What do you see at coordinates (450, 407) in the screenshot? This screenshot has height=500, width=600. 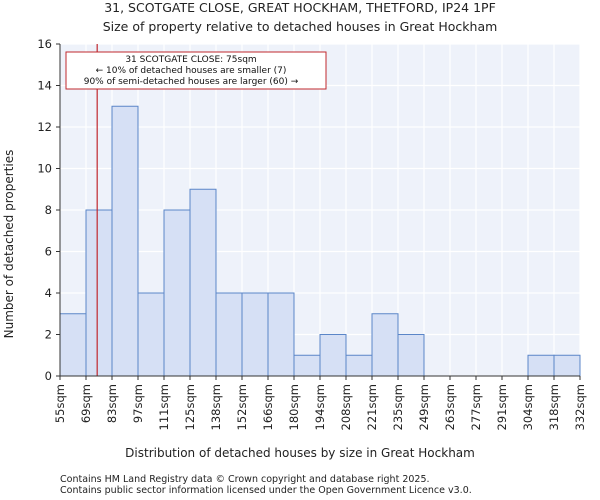 I see `x-tick-label: 263sqm` at bounding box center [450, 407].